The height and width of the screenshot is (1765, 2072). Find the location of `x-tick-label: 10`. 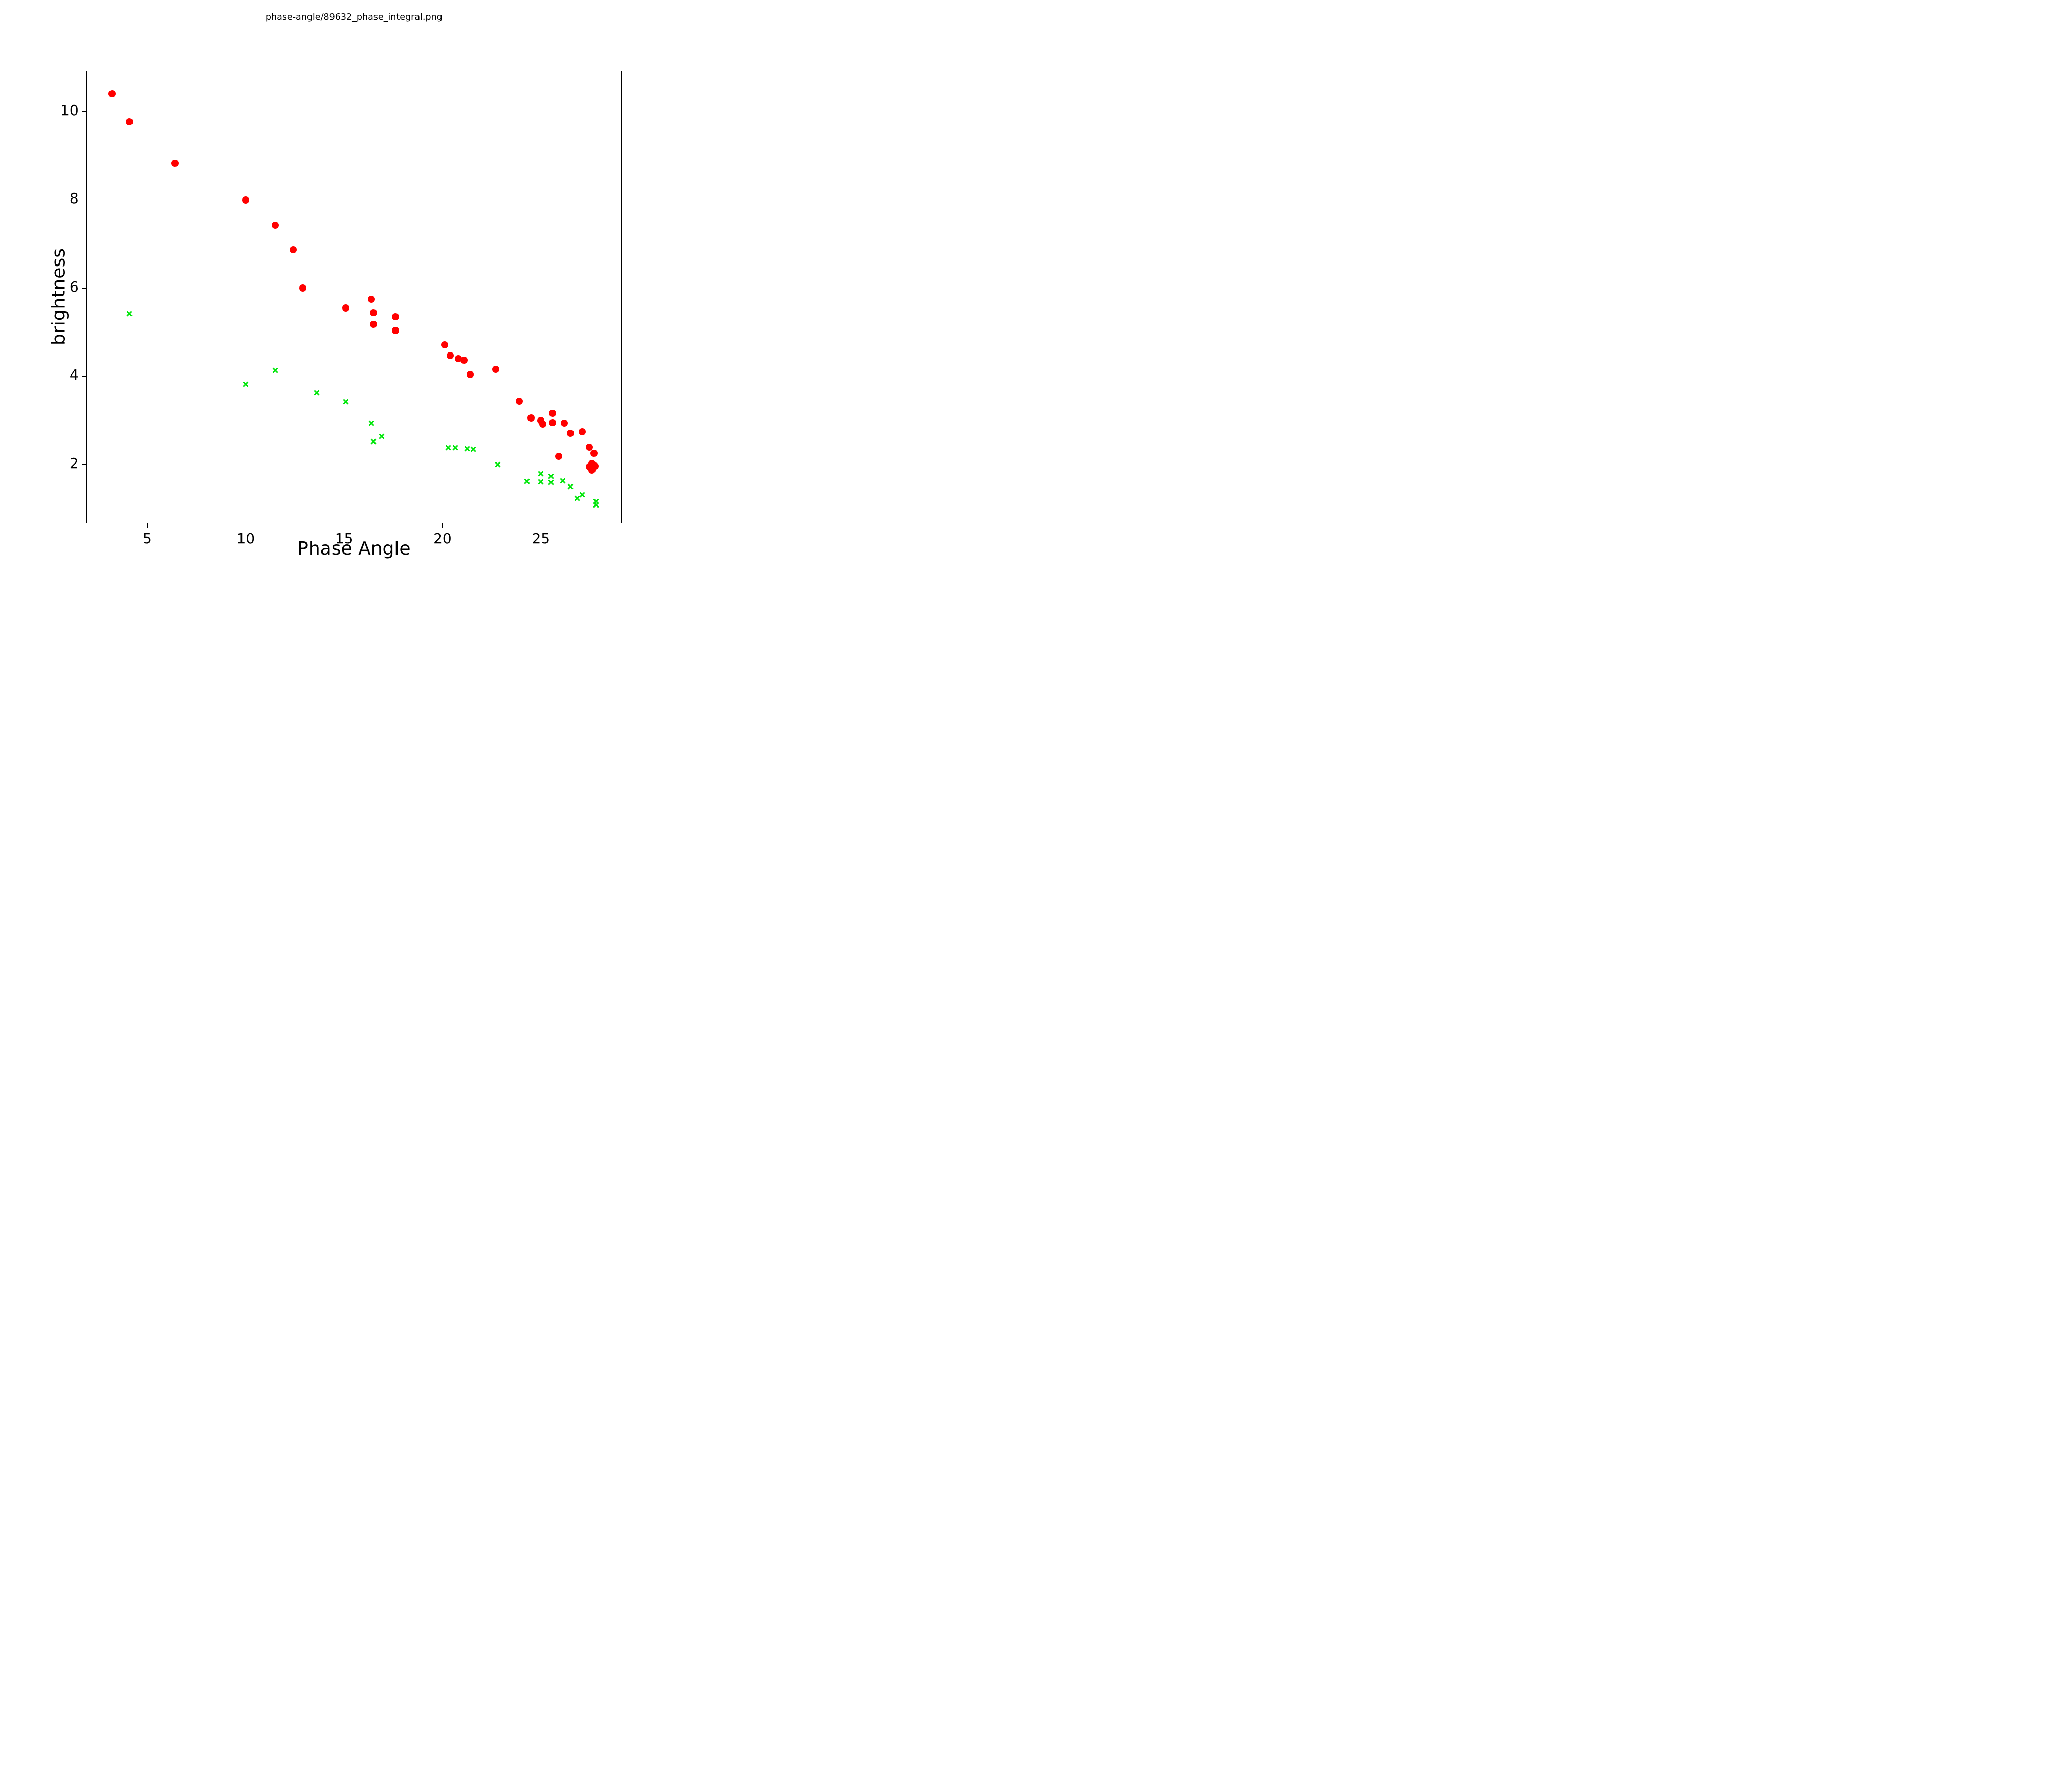

x-tick-label: 10 is located at coordinates (245, 538).